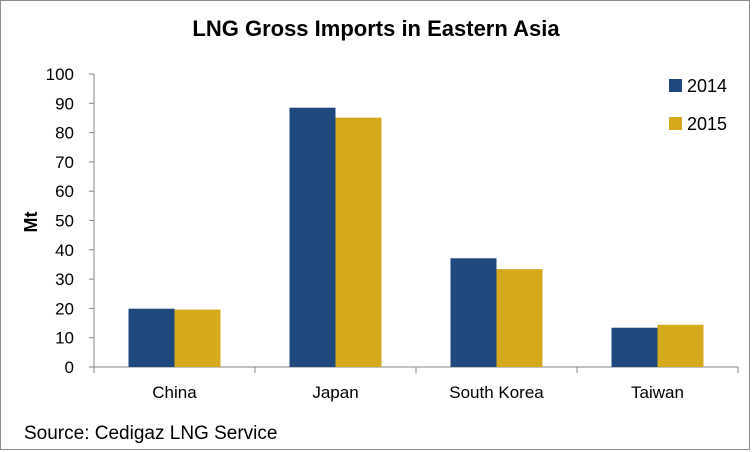 The width and height of the screenshot is (752, 452). Describe the element at coordinates (376, 28) in the screenshot. I see `chart-title: LNG Gross Imports in Eastern Asia` at that location.